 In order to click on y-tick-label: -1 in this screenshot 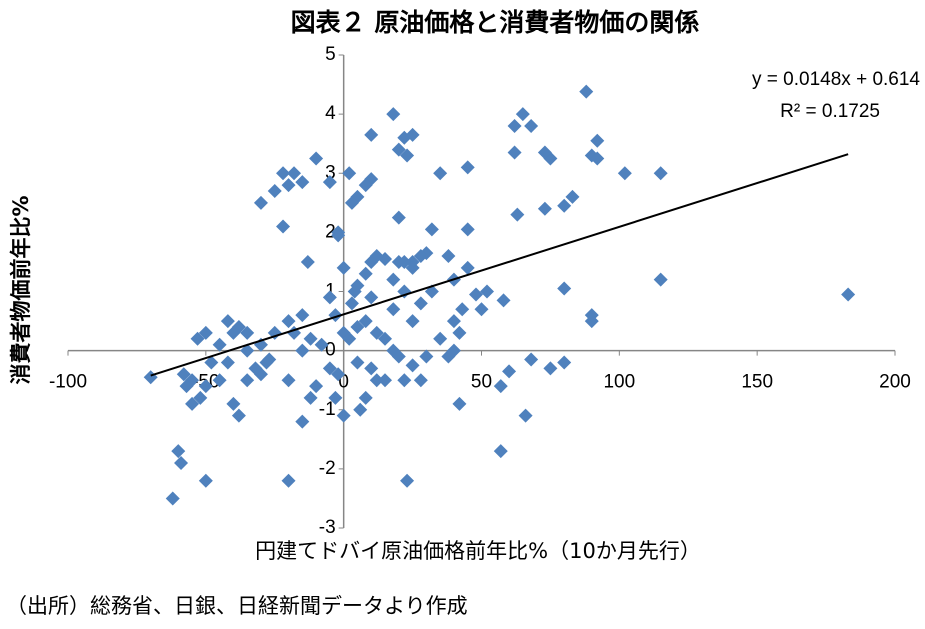, I will do `click(327, 409)`.